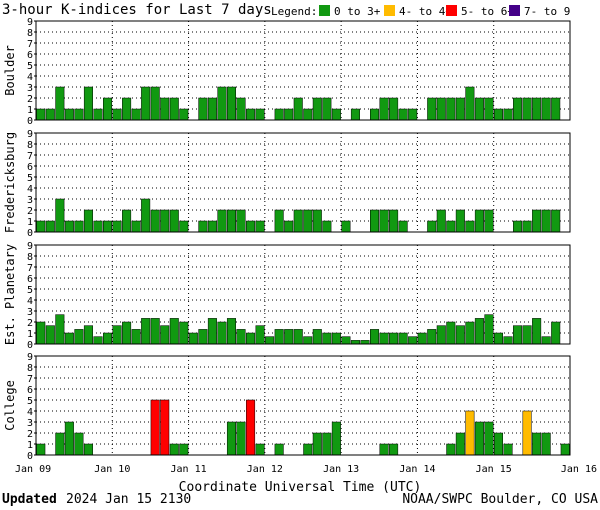 The width and height of the screenshot is (600, 510). Describe the element at coordinates (425, 11) in the screenshot. I see `legend-item-label: 4- to 4+` at that location.